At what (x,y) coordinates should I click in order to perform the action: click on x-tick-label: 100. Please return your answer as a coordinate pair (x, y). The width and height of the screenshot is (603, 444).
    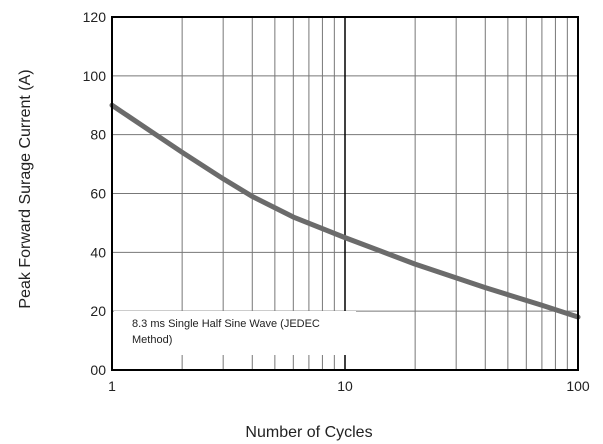
    Looking at the image, I should click on (578, 386).